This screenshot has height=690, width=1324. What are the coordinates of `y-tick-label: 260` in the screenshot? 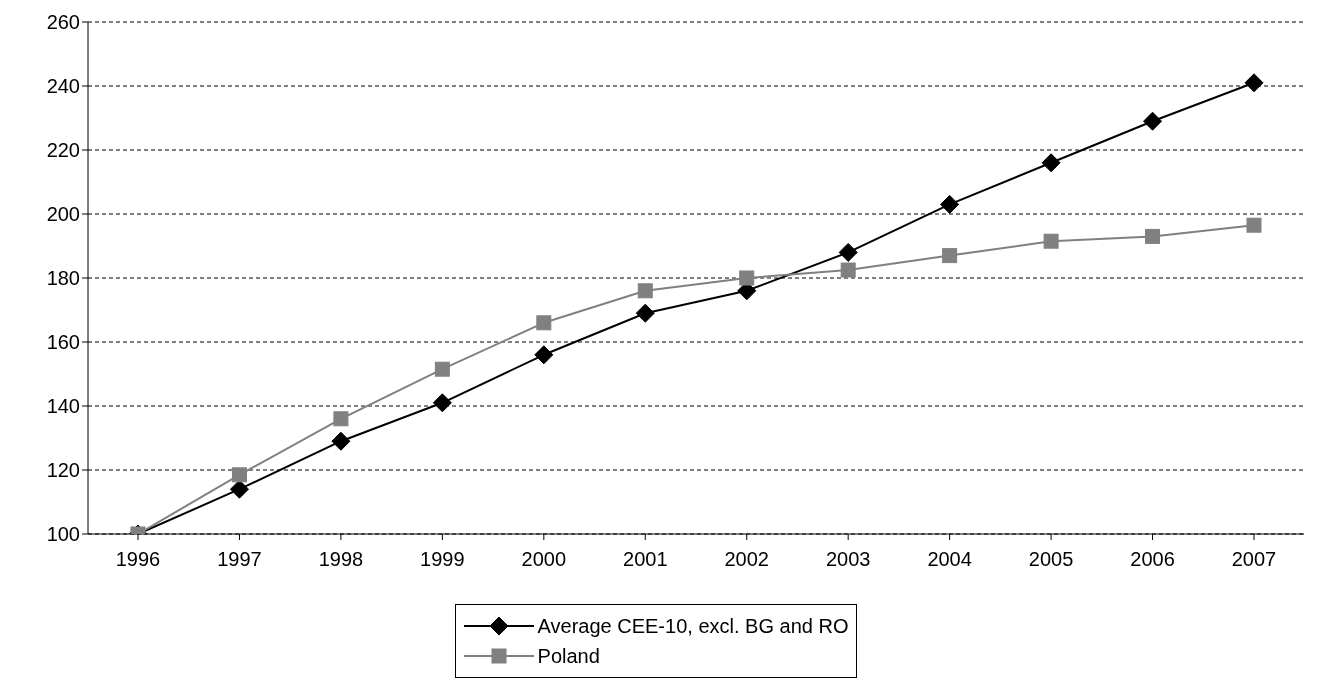 It's located at (63, 22).